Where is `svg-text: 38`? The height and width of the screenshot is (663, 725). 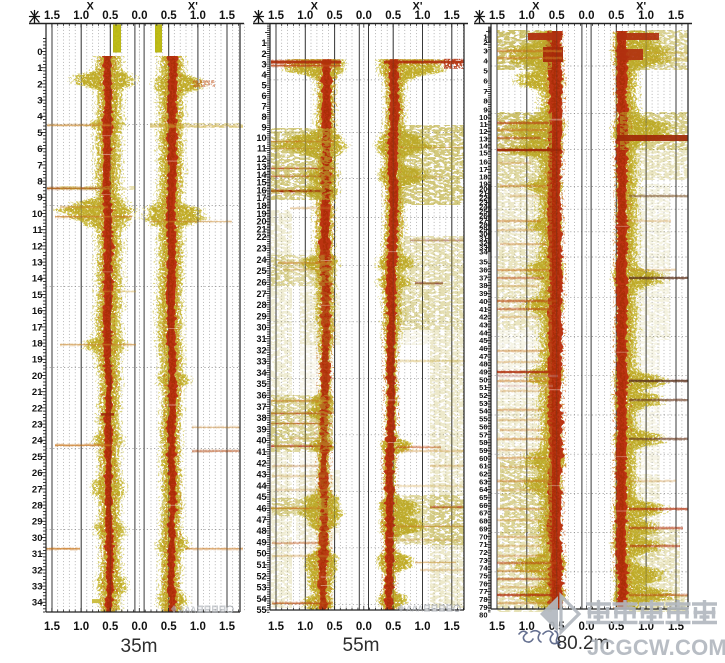
svg-text: 38 is located at coordinates (483, 285).